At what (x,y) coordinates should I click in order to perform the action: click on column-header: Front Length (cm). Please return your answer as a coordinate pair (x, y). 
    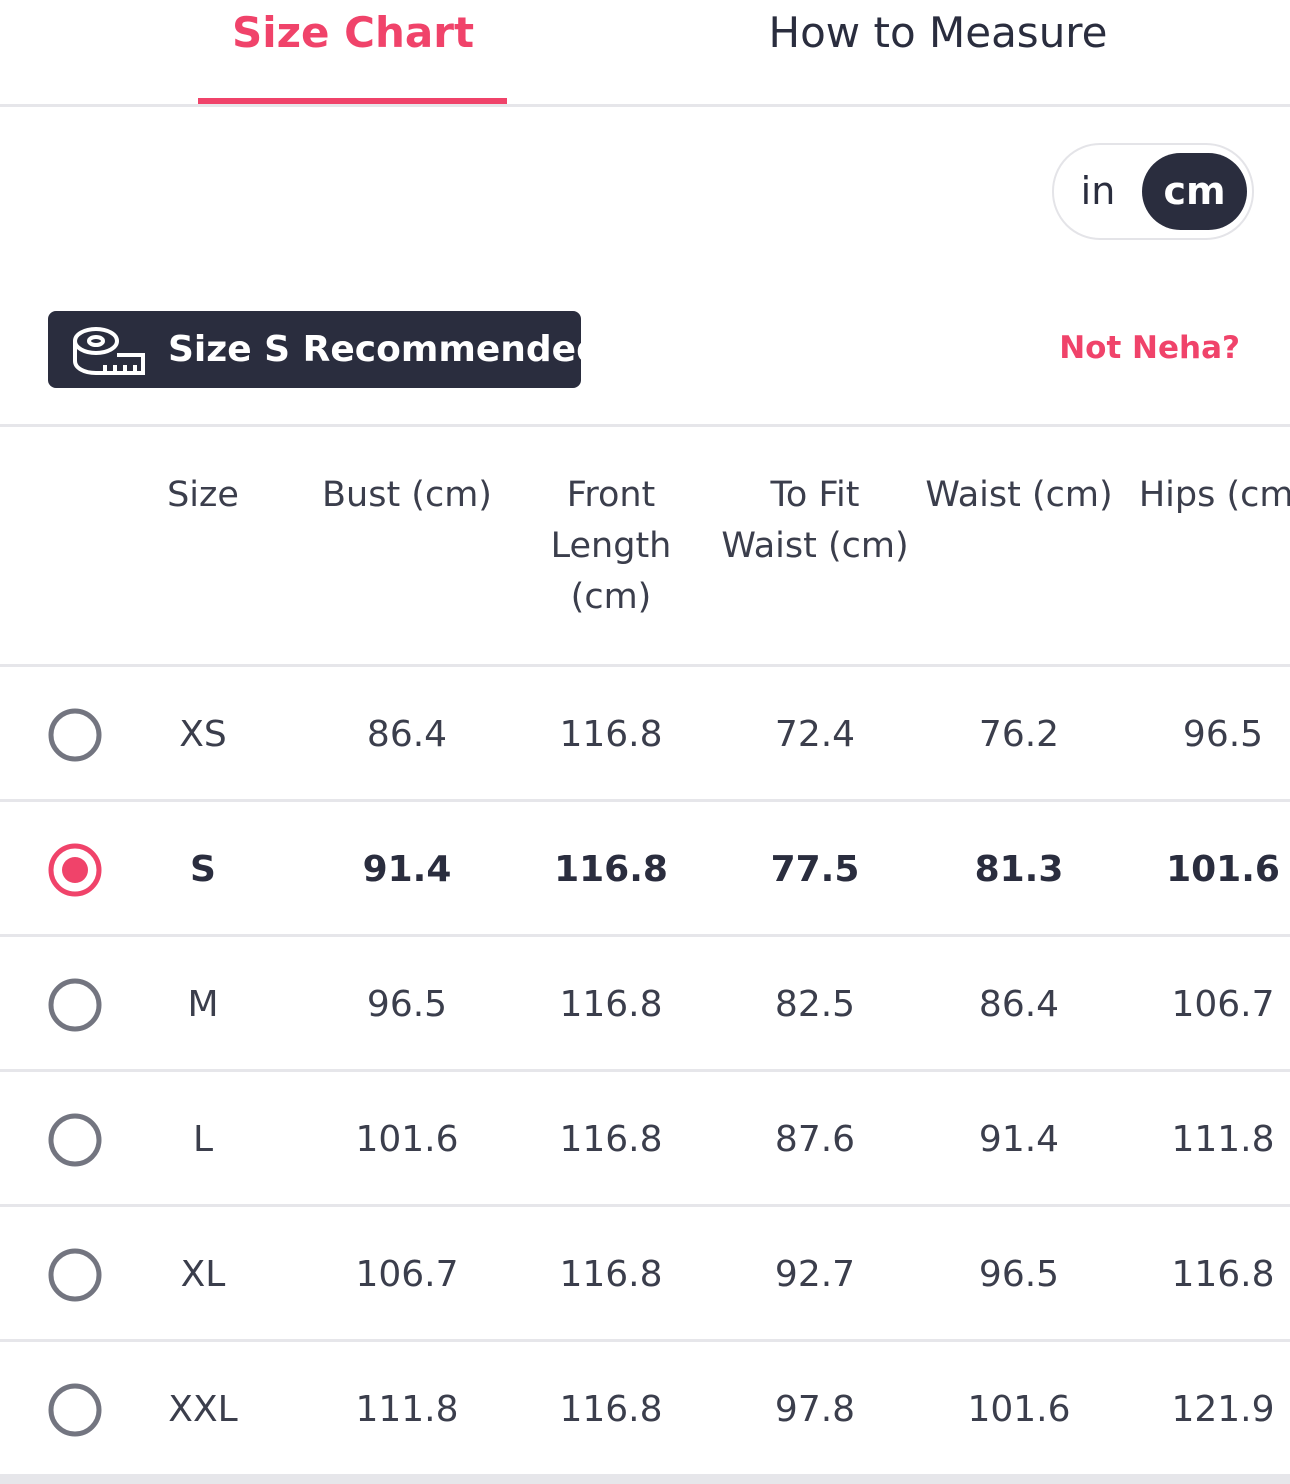
    Looking at the image, I should click on (611, 546).